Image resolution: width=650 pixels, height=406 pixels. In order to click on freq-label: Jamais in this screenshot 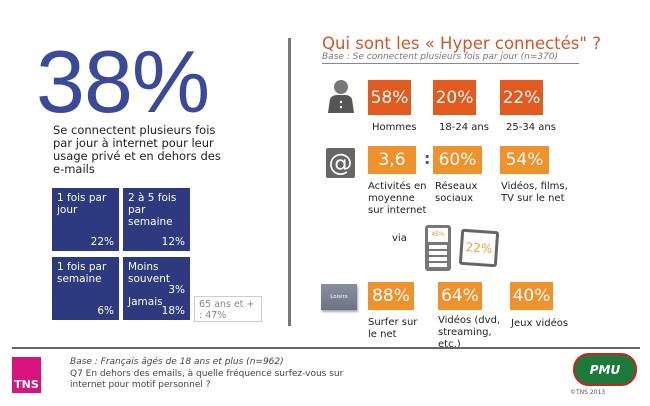, I will do `click(145, 302)`.